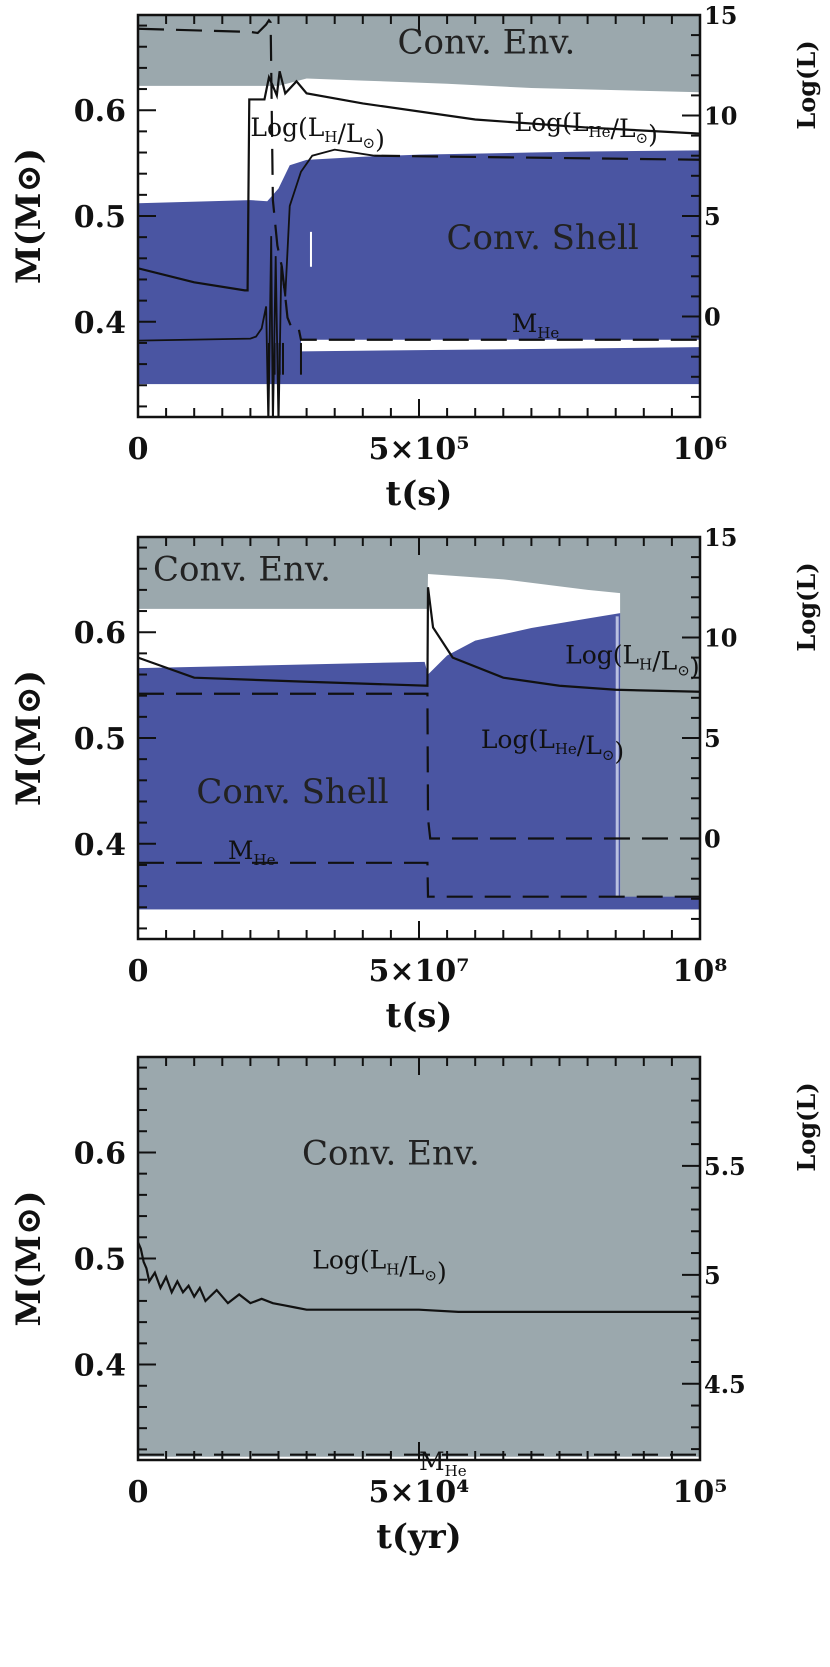 Image resolution: width=830 pixels, height=1667 pixels. What do you see at coordinates (419, 971) in the screenshot?
I see `x-tick-label: 5×10⁷` at bounding box center [419, 971].